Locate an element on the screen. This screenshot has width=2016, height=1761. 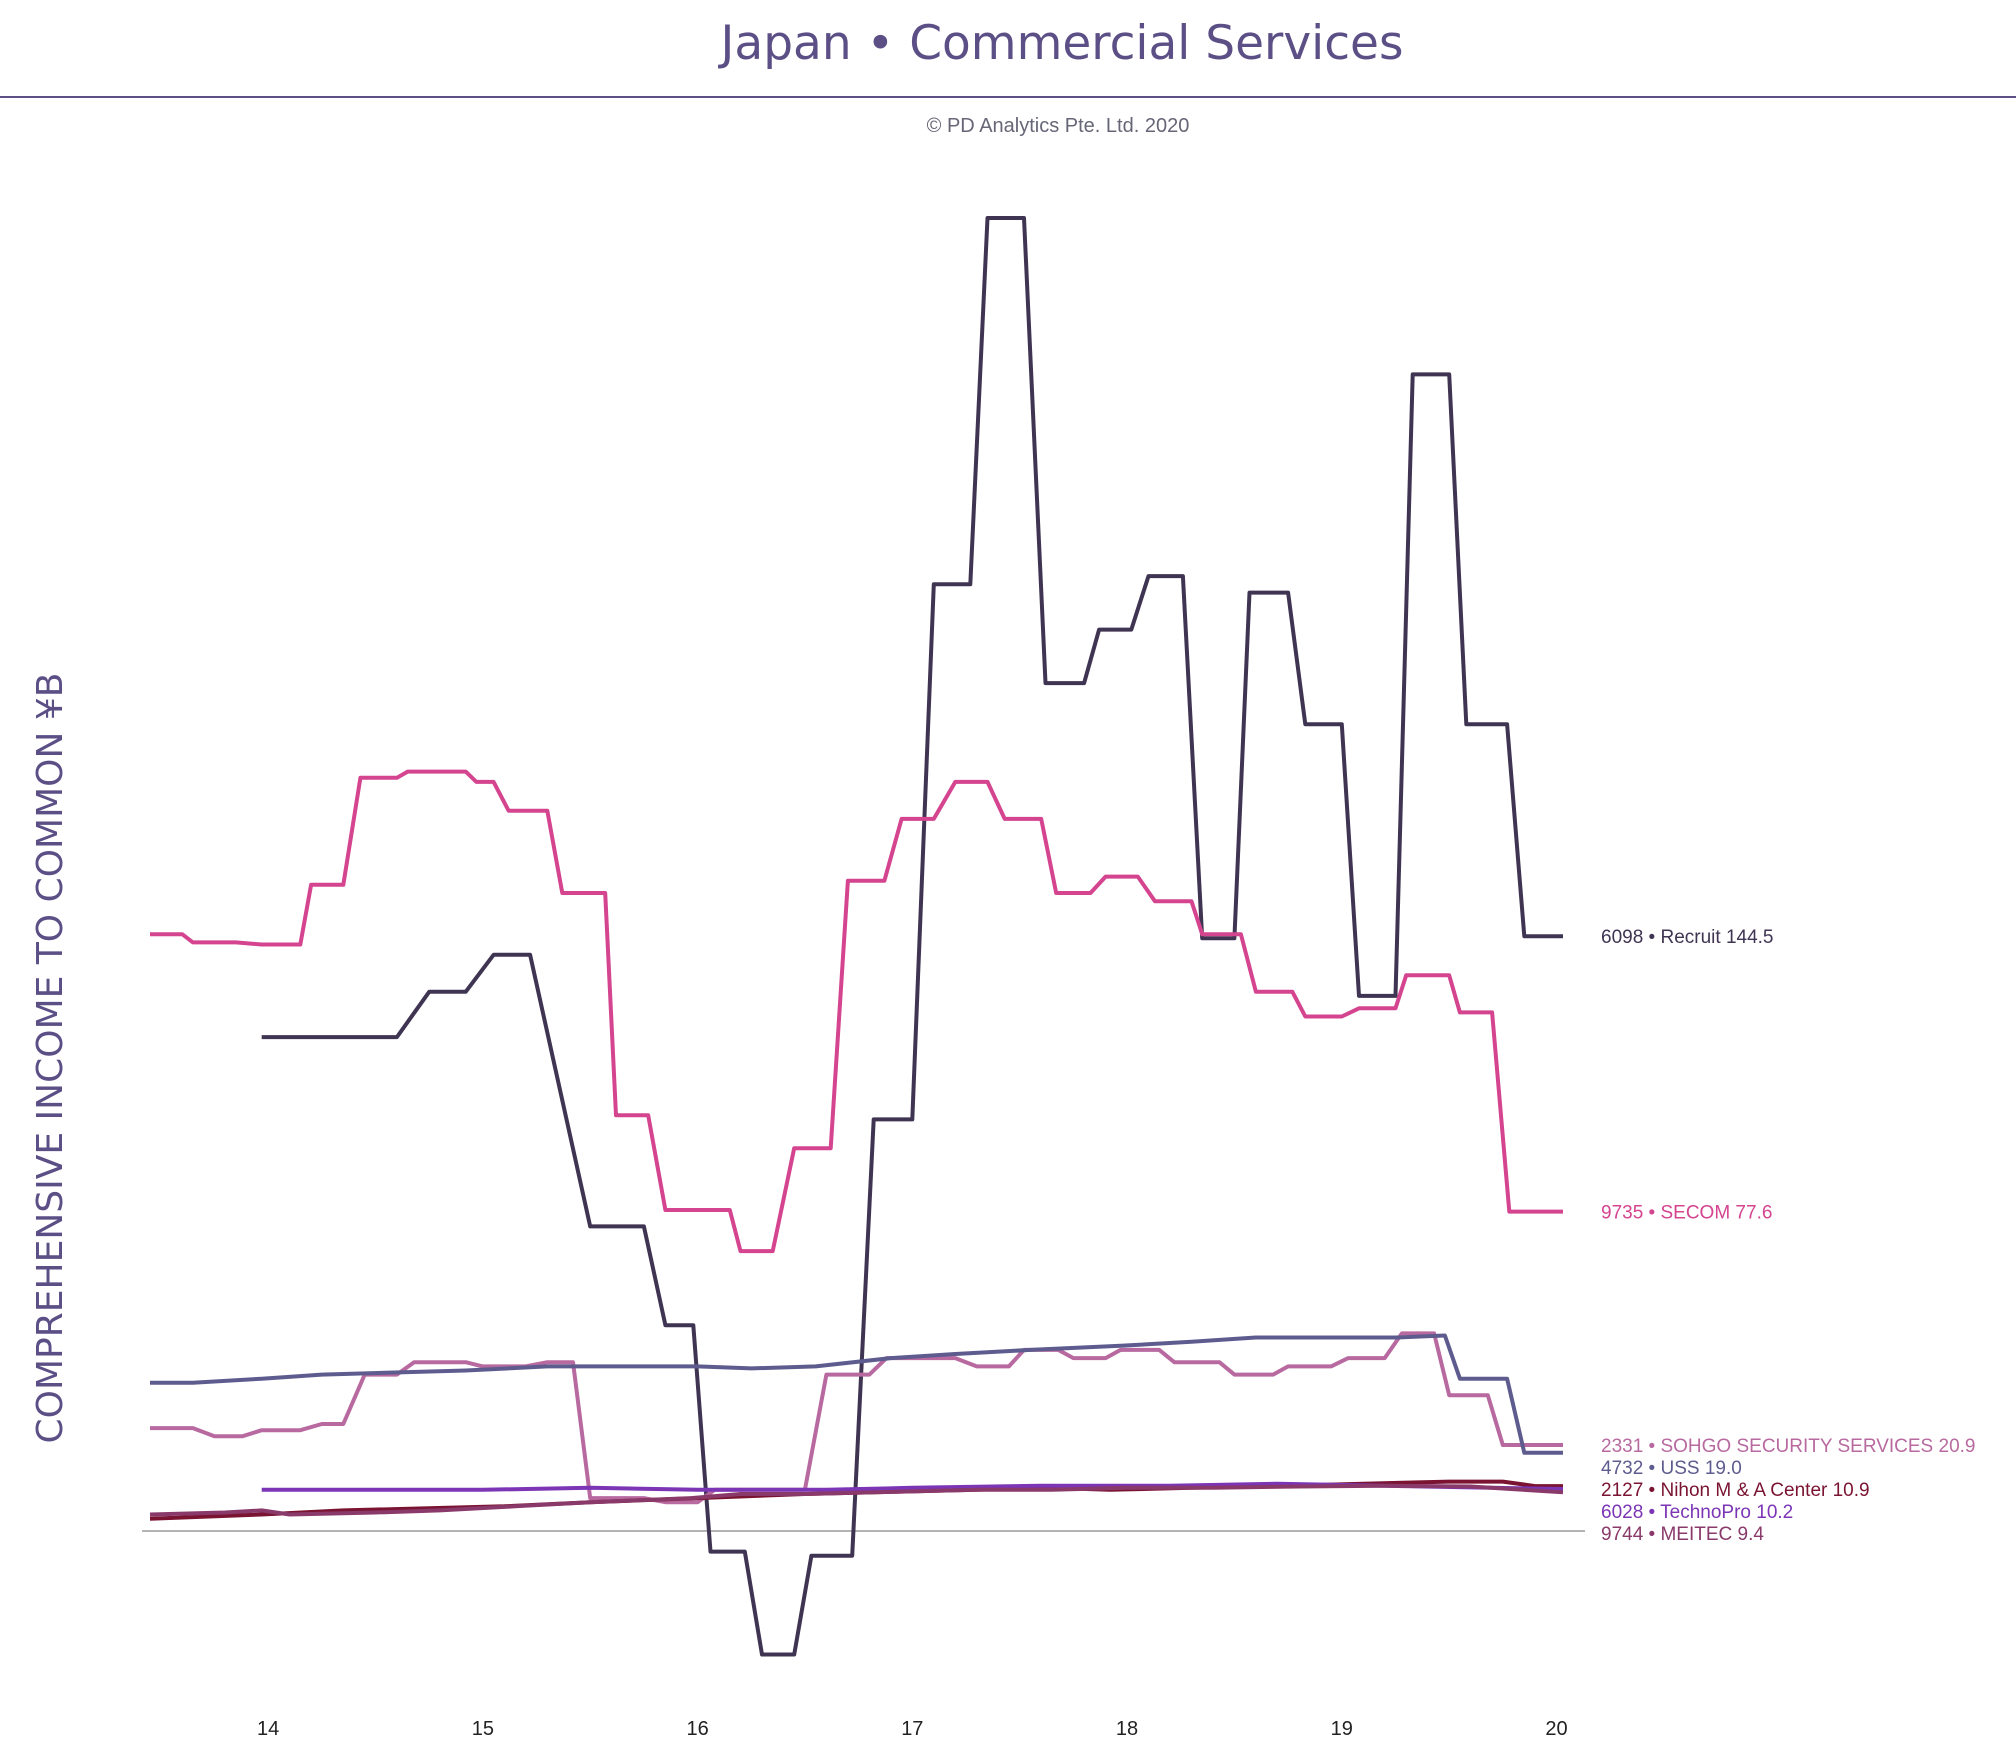
series-end-label-2: 2331 • SOHGO SECURITY SERVICES 20.9 is located at coordinates (1788, 1446).